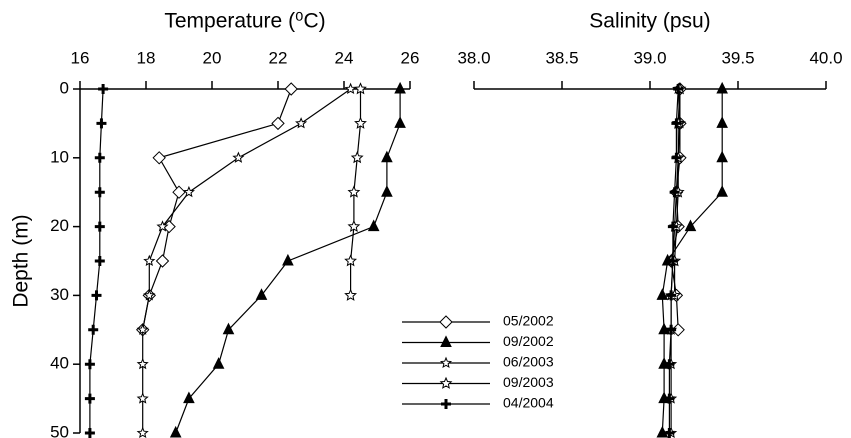  What do you see at coordinates (64, 87) in the screenshot?
I see `y-tick-label: 0` at bounding box center [64, 87].